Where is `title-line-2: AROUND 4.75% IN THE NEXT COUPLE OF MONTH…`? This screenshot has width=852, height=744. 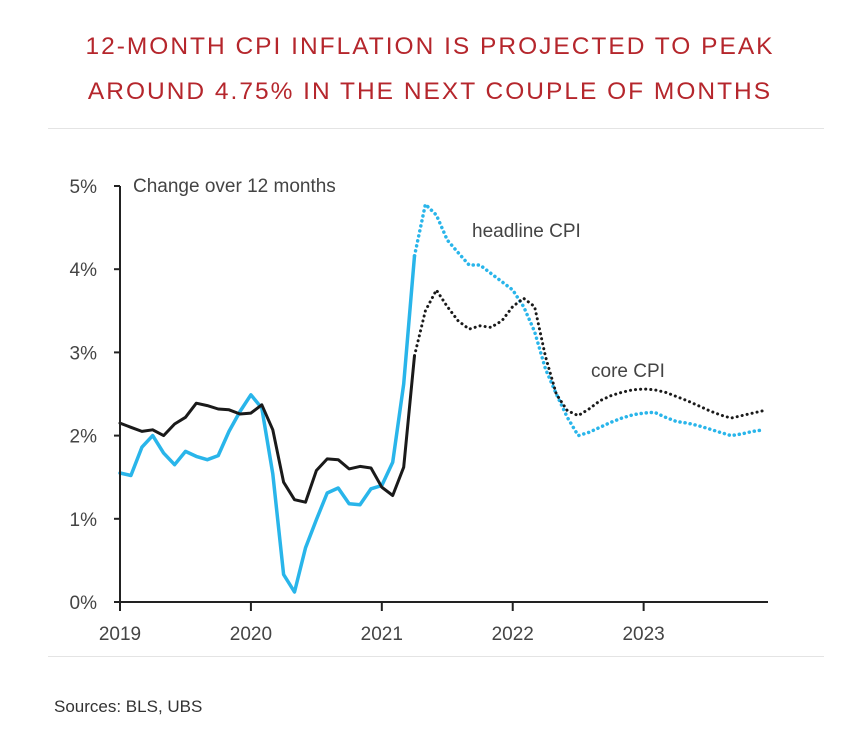
title-line-2: AROUND 4.75% IN THE NEXT COUPLE OF MONTH… is located at coordinates (430, 91).